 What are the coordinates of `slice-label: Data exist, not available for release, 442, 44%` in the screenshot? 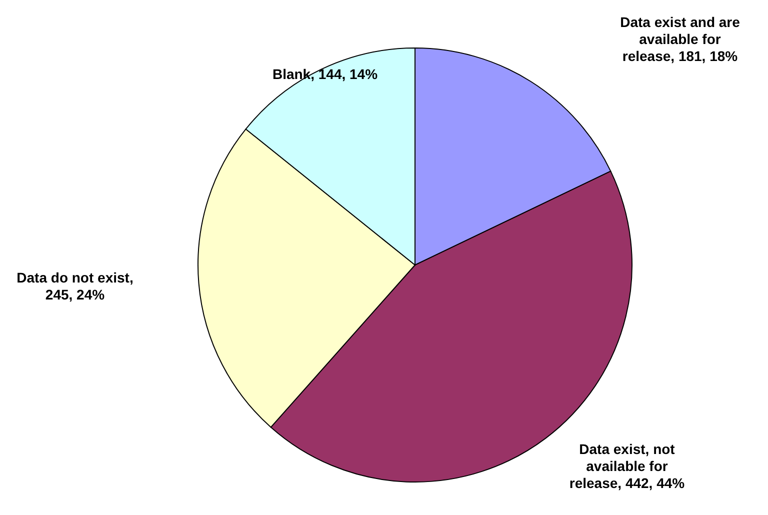 It's located at (627, 465).